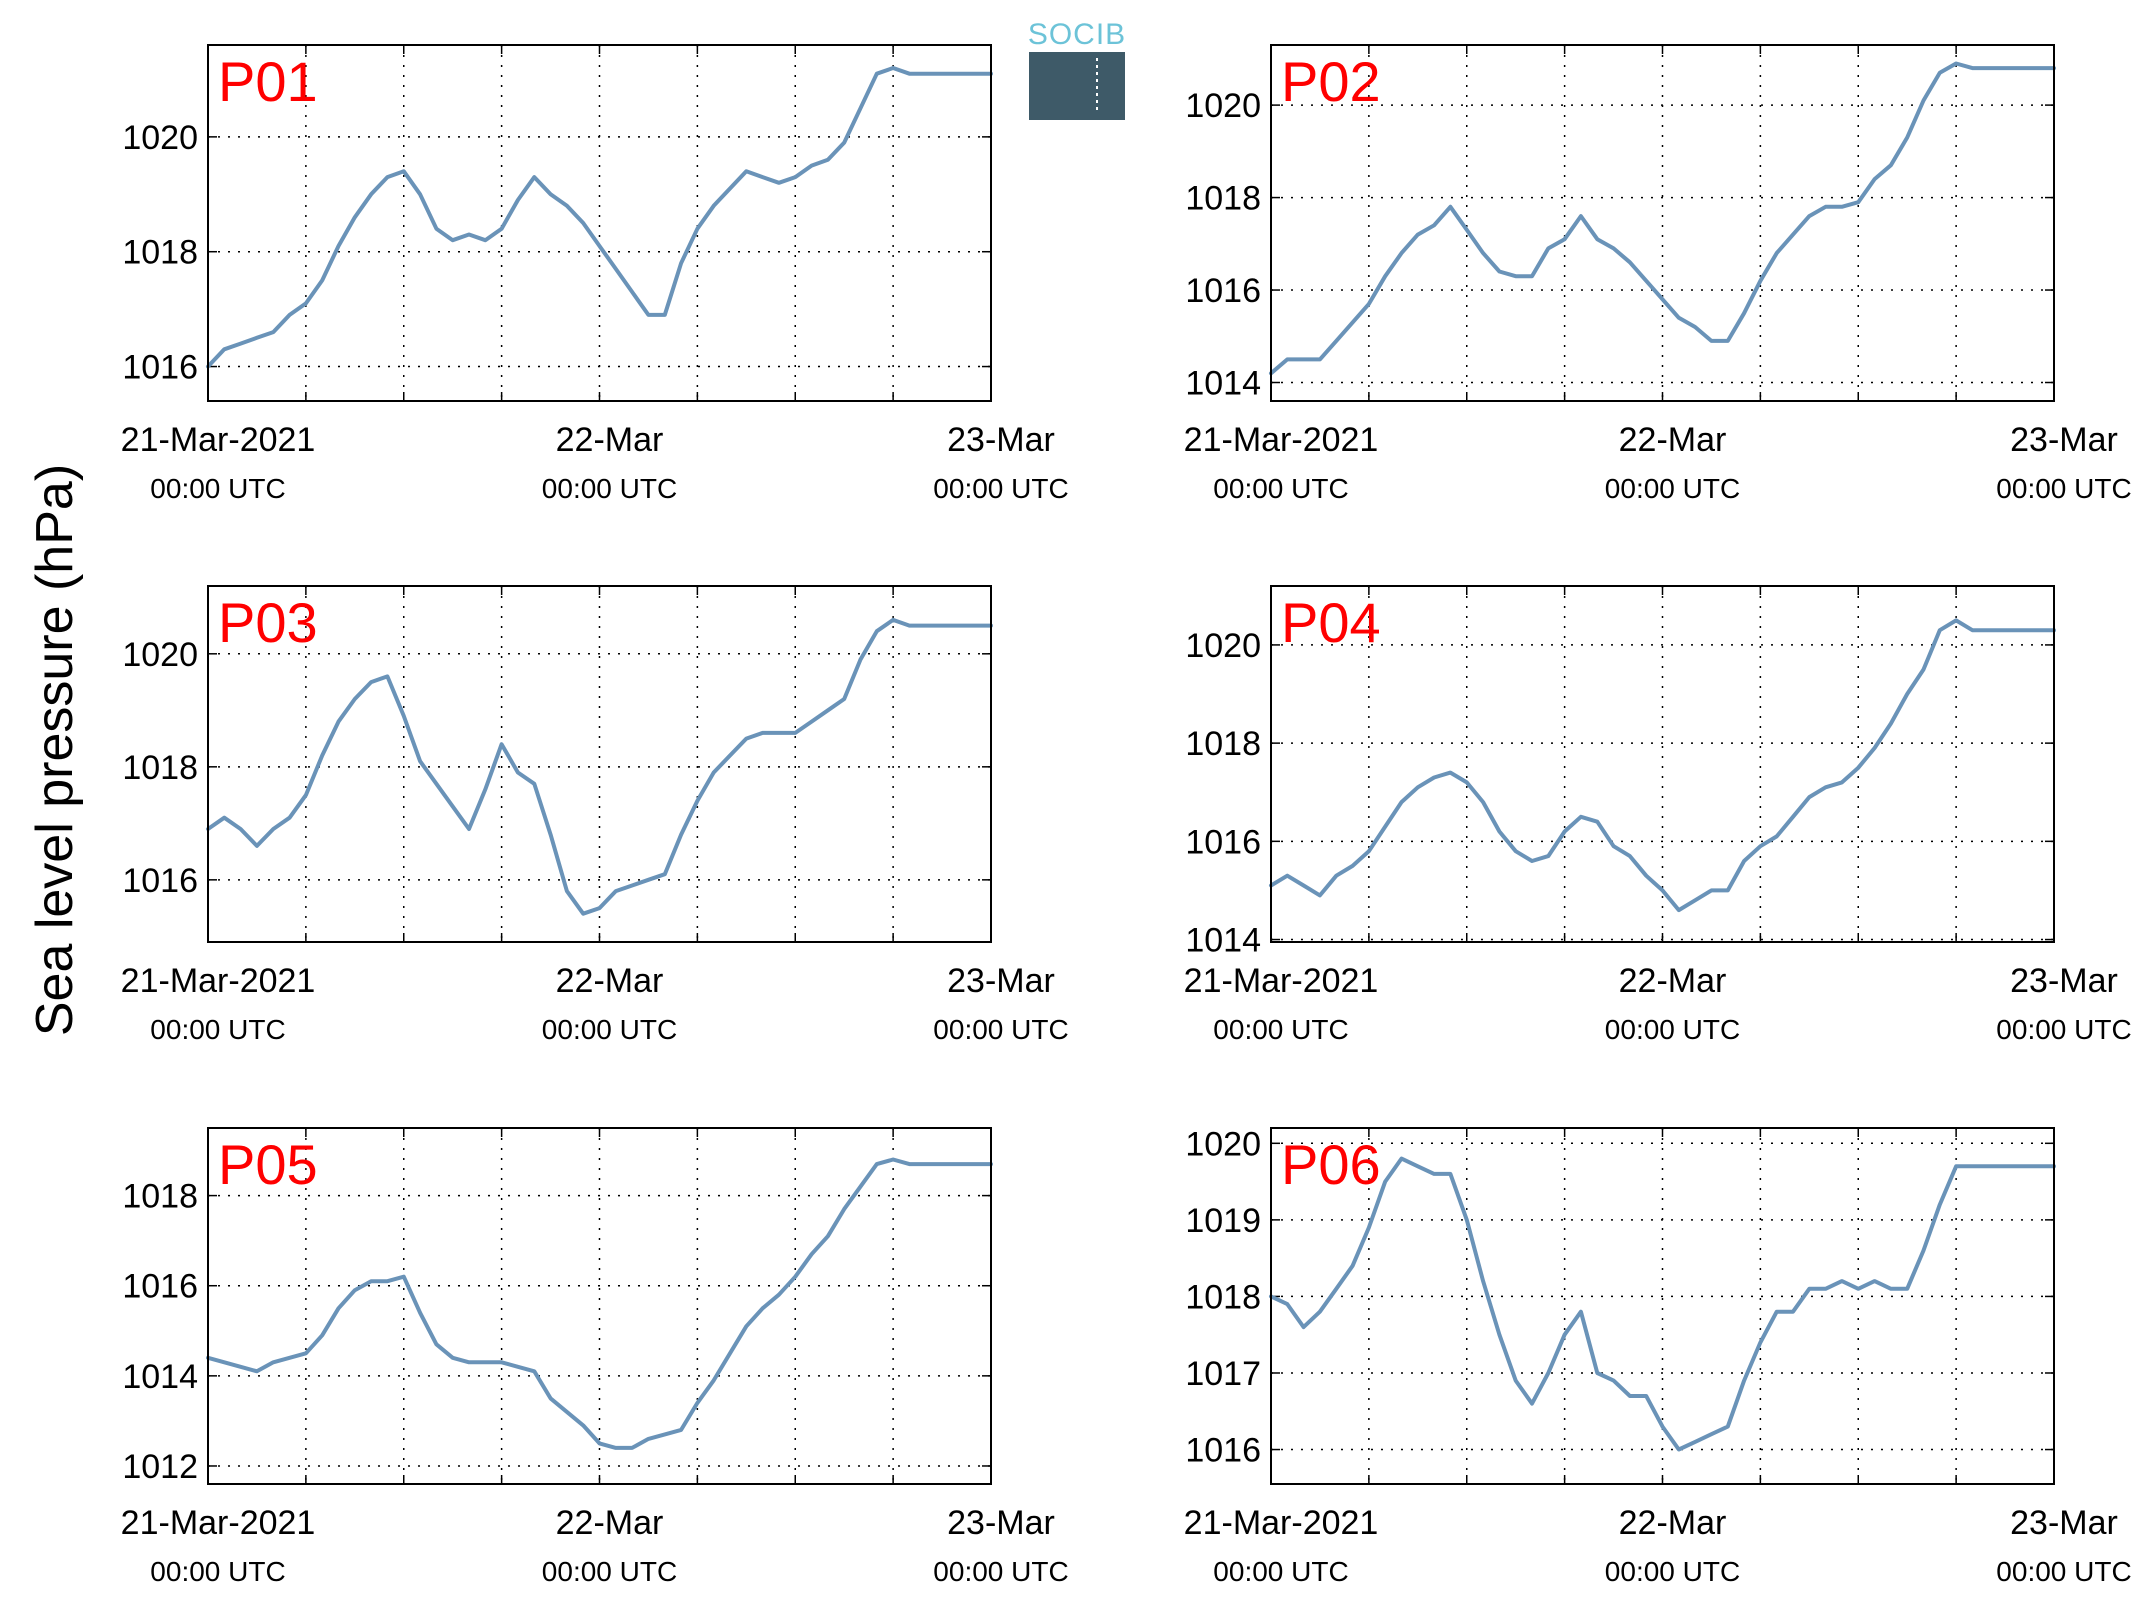 The width and height of the screenshot is (2133, 1608). Describe the element at coordinates (599, 217) in the screenshot. I see `series-line-p01` at that location.